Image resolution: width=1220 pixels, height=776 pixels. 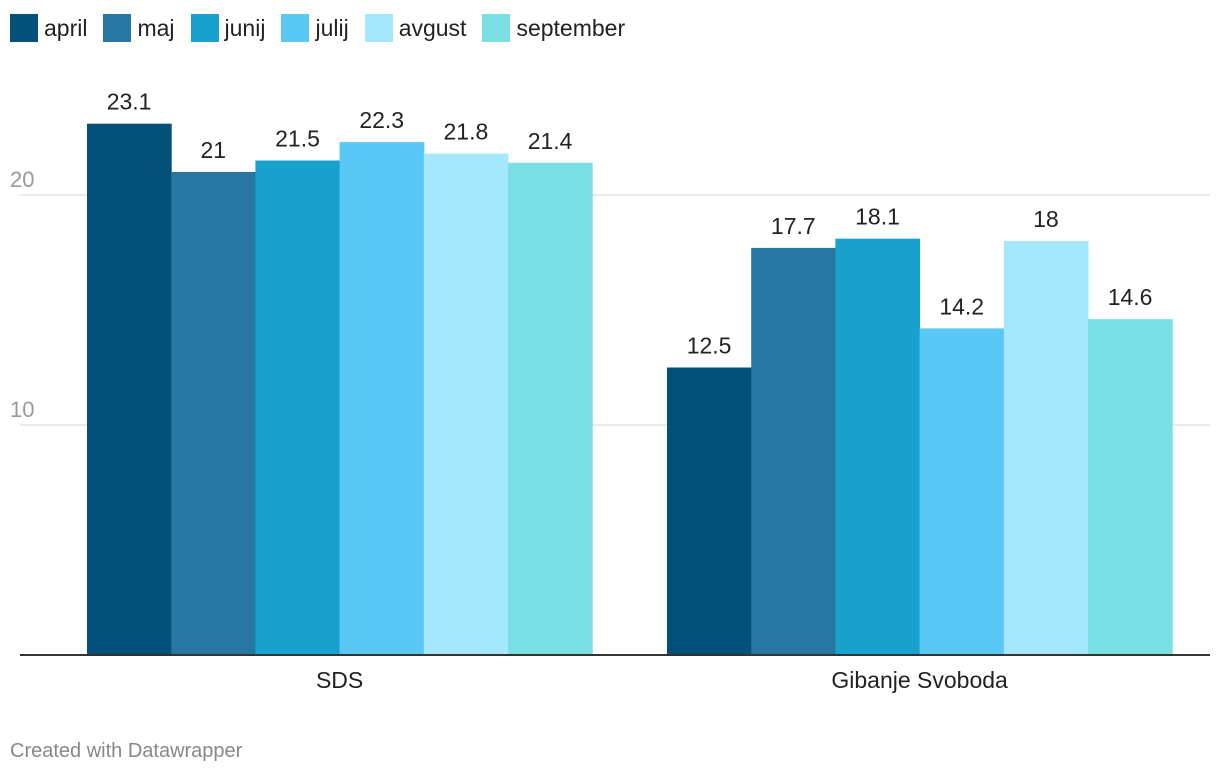 What do you see at coordinates (22, 409) in the screenshot?
I see `y-tick-label-10: 10` at bounding box center [22, 409].